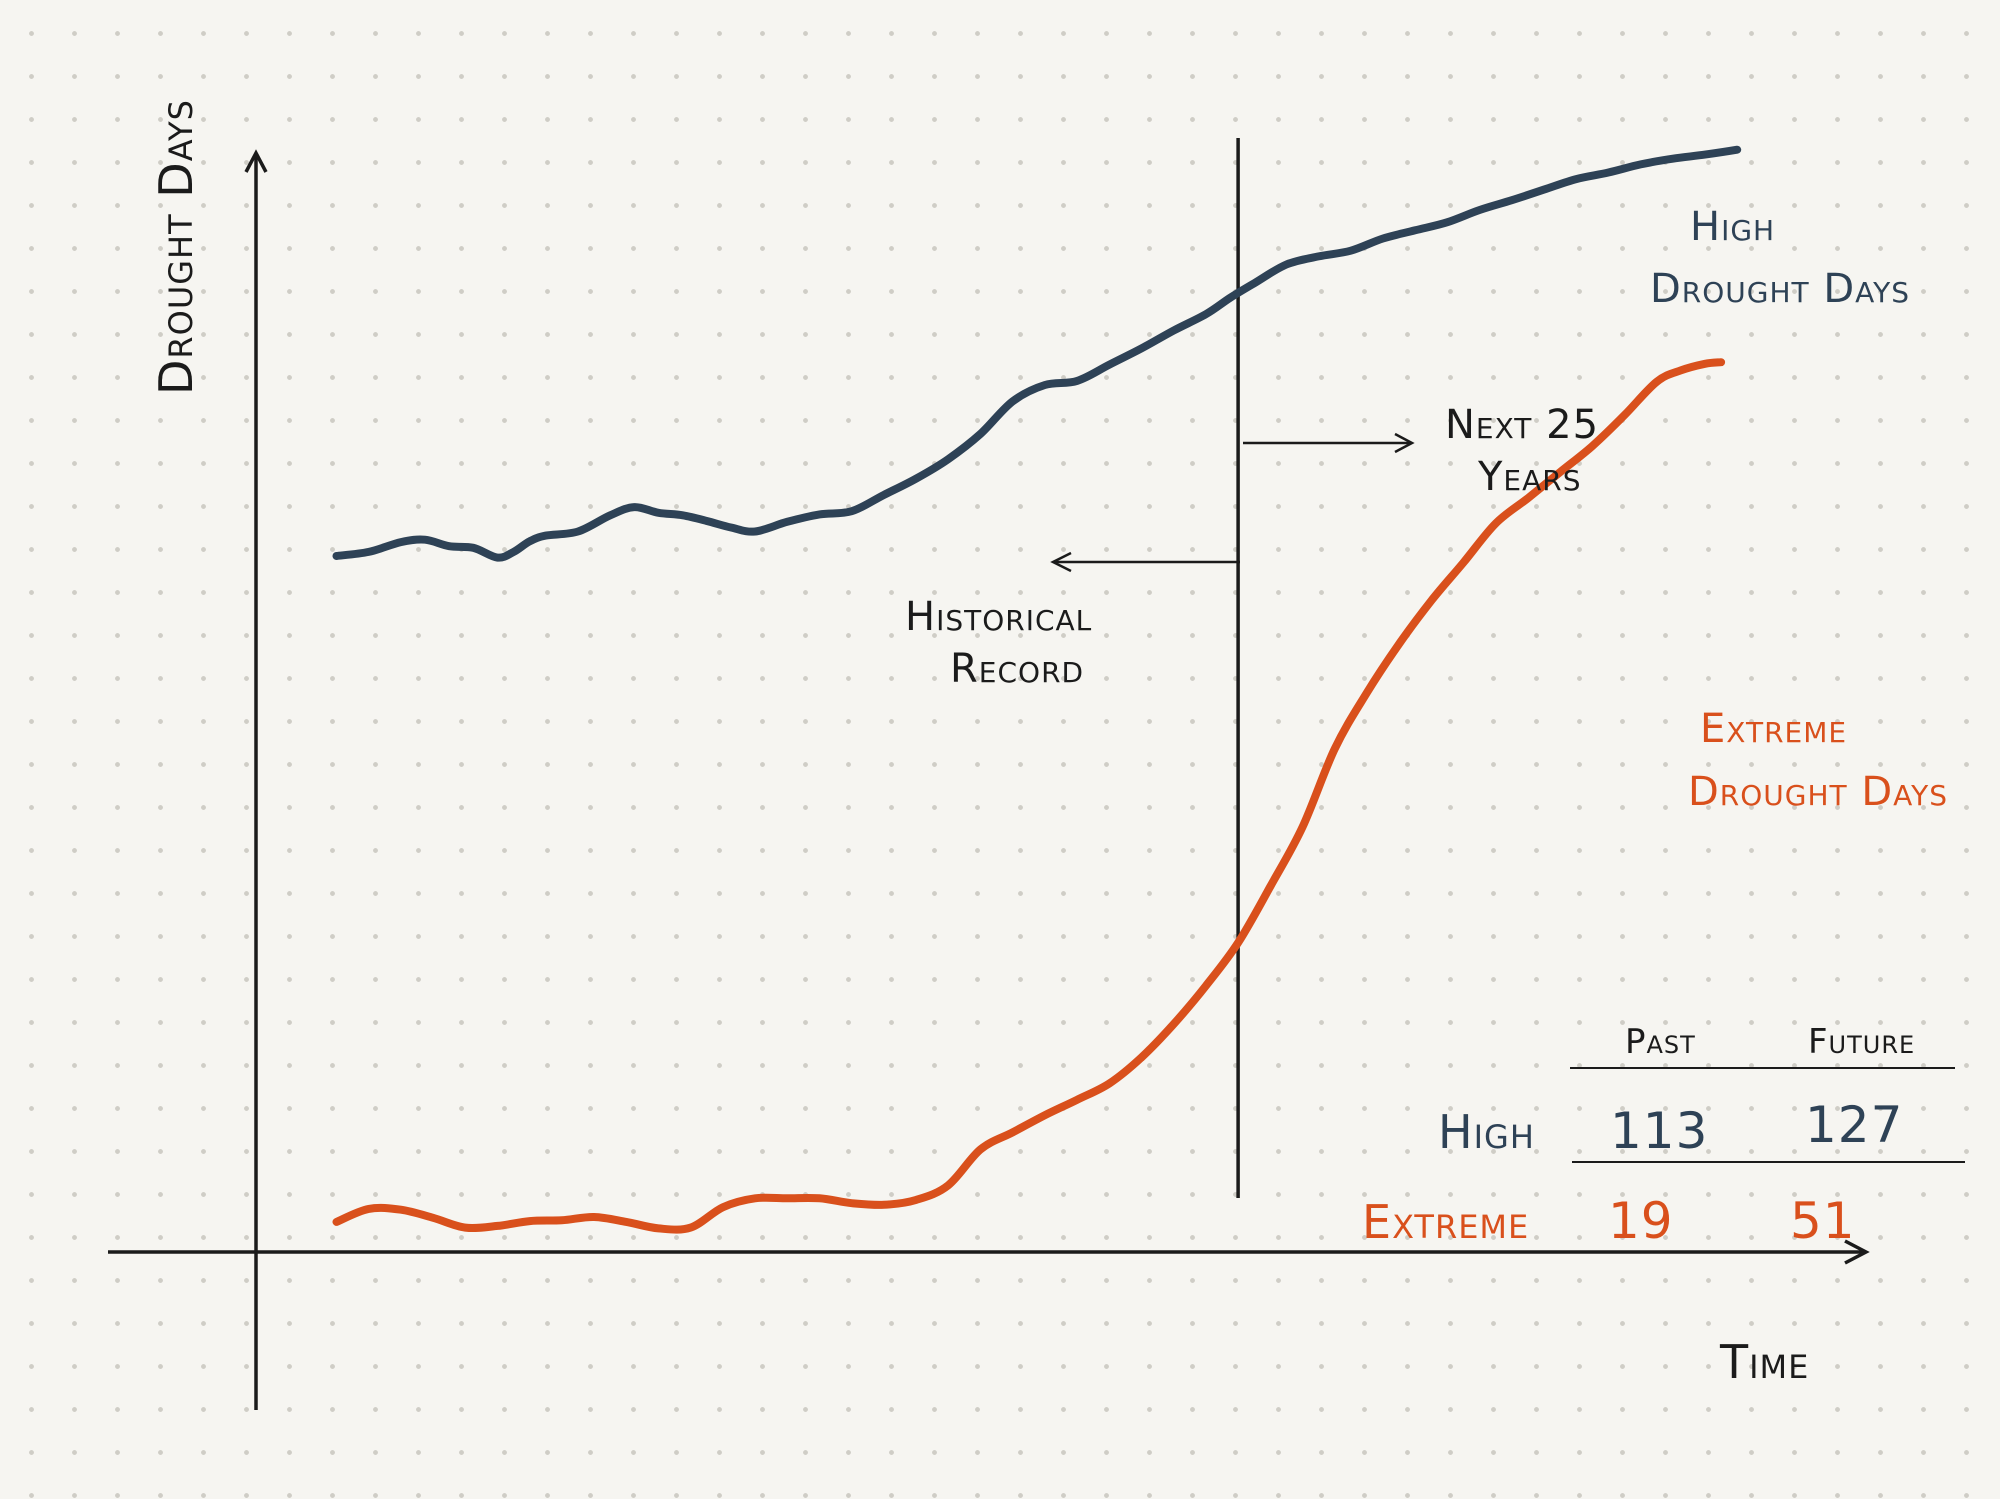  I want to click on past-annotation-line1: Historical, so click(998, 617).